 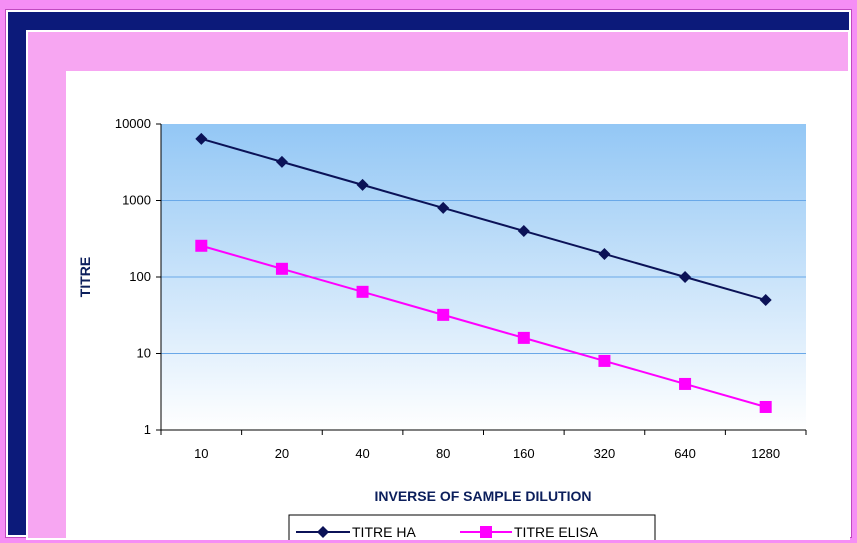 I want to click on legend-marker-square-icon, so click(x=486, y=532).